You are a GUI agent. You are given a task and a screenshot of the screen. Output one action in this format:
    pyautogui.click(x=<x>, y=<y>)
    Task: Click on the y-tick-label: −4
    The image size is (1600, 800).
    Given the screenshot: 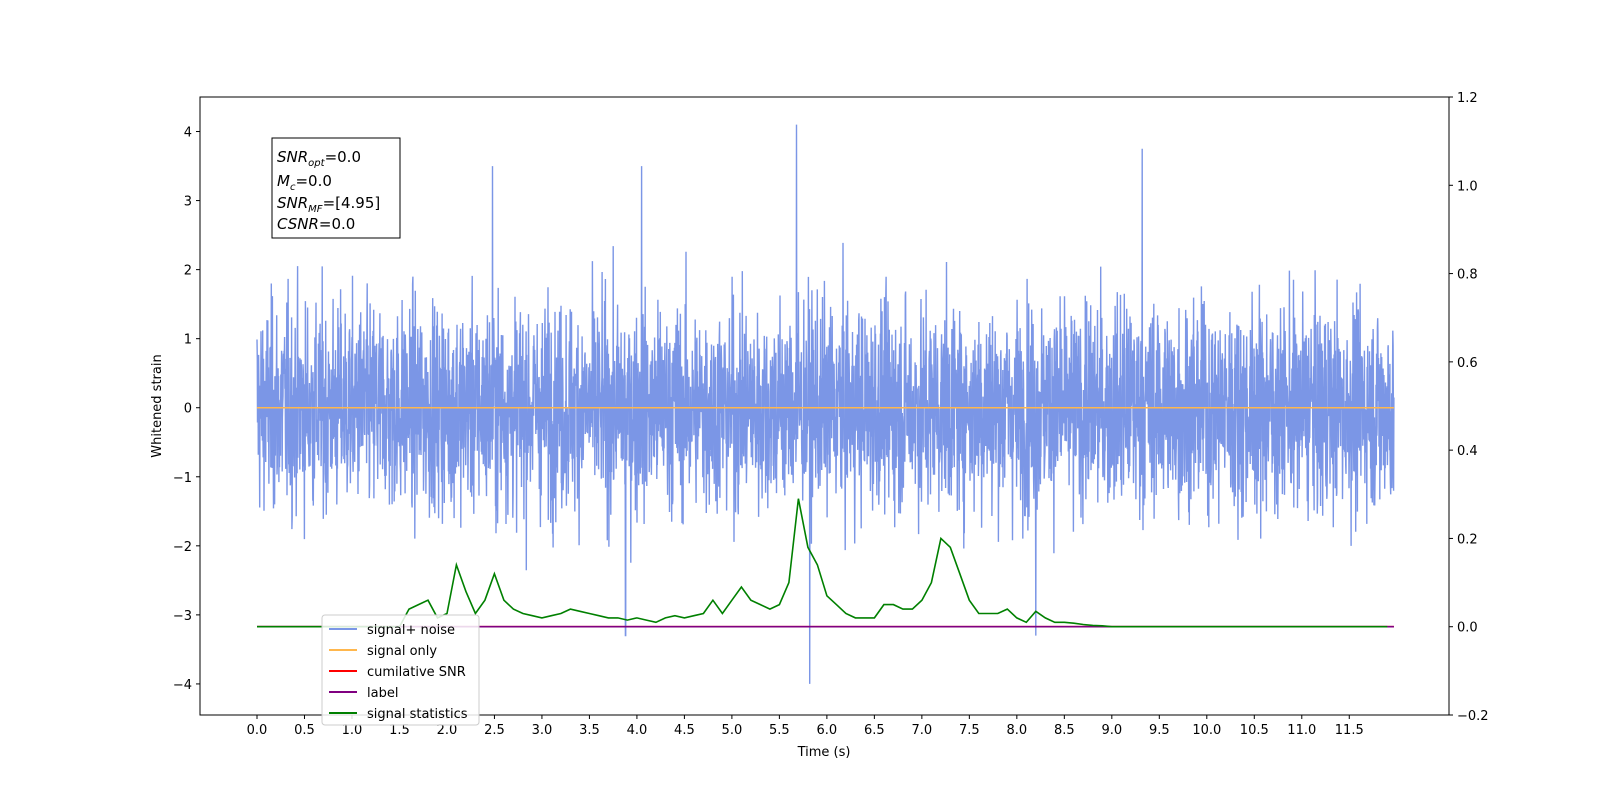 What is the action you would take?
    pyautogui.click(x=182, y=685)
    